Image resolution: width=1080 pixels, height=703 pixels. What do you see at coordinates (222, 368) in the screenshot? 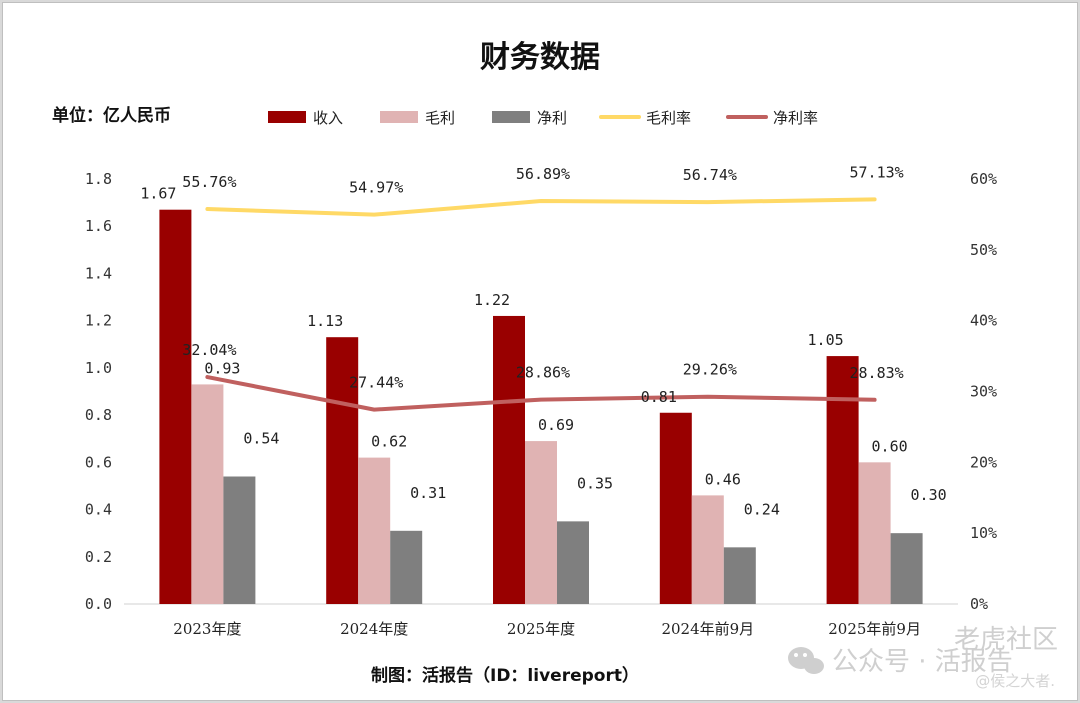
I see `gross-profit-label: 0.93` at bounding box center [222, 368].